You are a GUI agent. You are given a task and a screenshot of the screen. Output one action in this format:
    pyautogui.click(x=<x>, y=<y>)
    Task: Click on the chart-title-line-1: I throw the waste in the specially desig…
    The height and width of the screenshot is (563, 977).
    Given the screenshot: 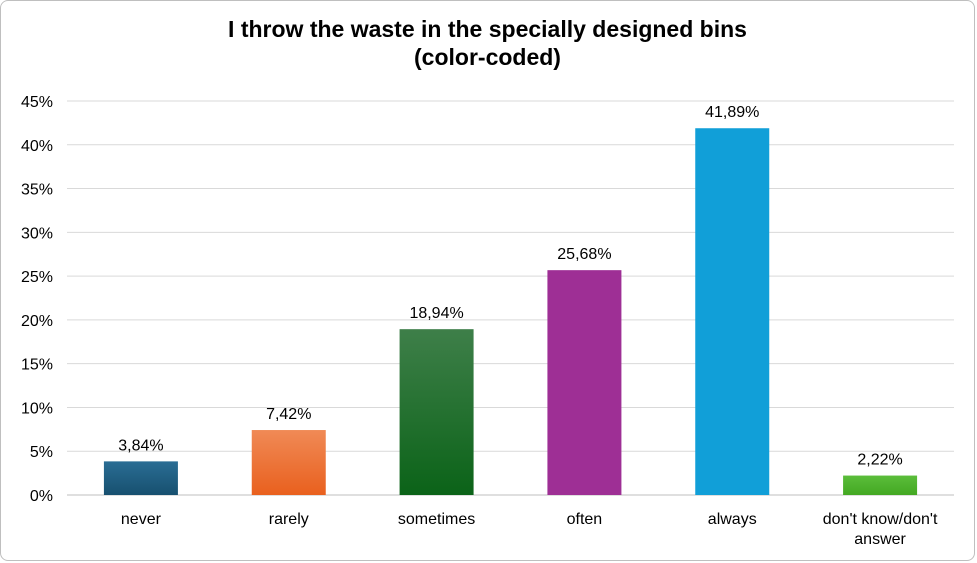 What is the action you would take?
    pyautogui.click(x=487, y=29)
    